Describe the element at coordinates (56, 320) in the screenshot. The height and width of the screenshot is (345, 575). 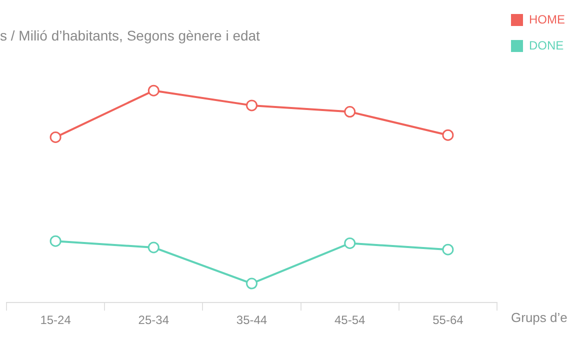
I see `x-tick-label: 15-24` at that location.